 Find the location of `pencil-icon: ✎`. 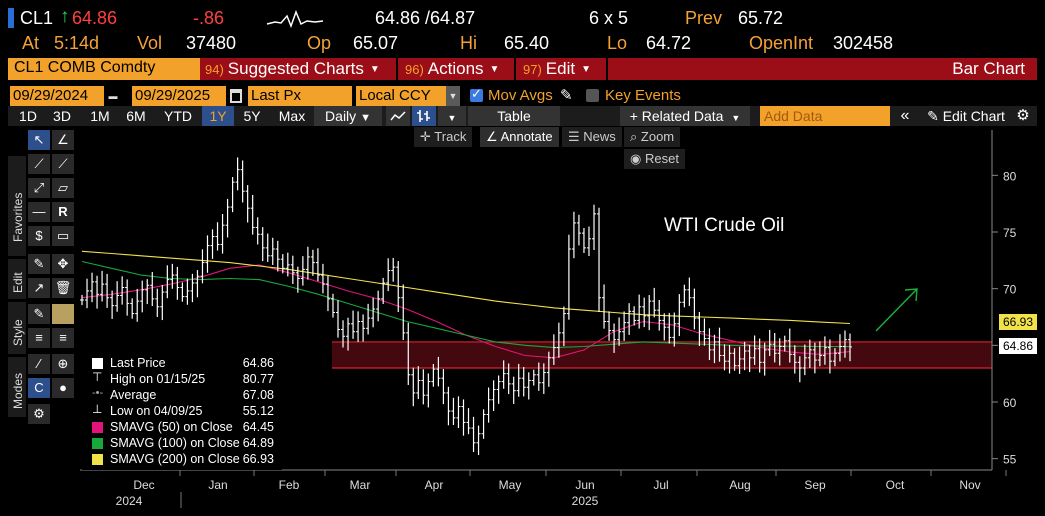

pencil-icon: ✎ is located at coordinates (566, 95).